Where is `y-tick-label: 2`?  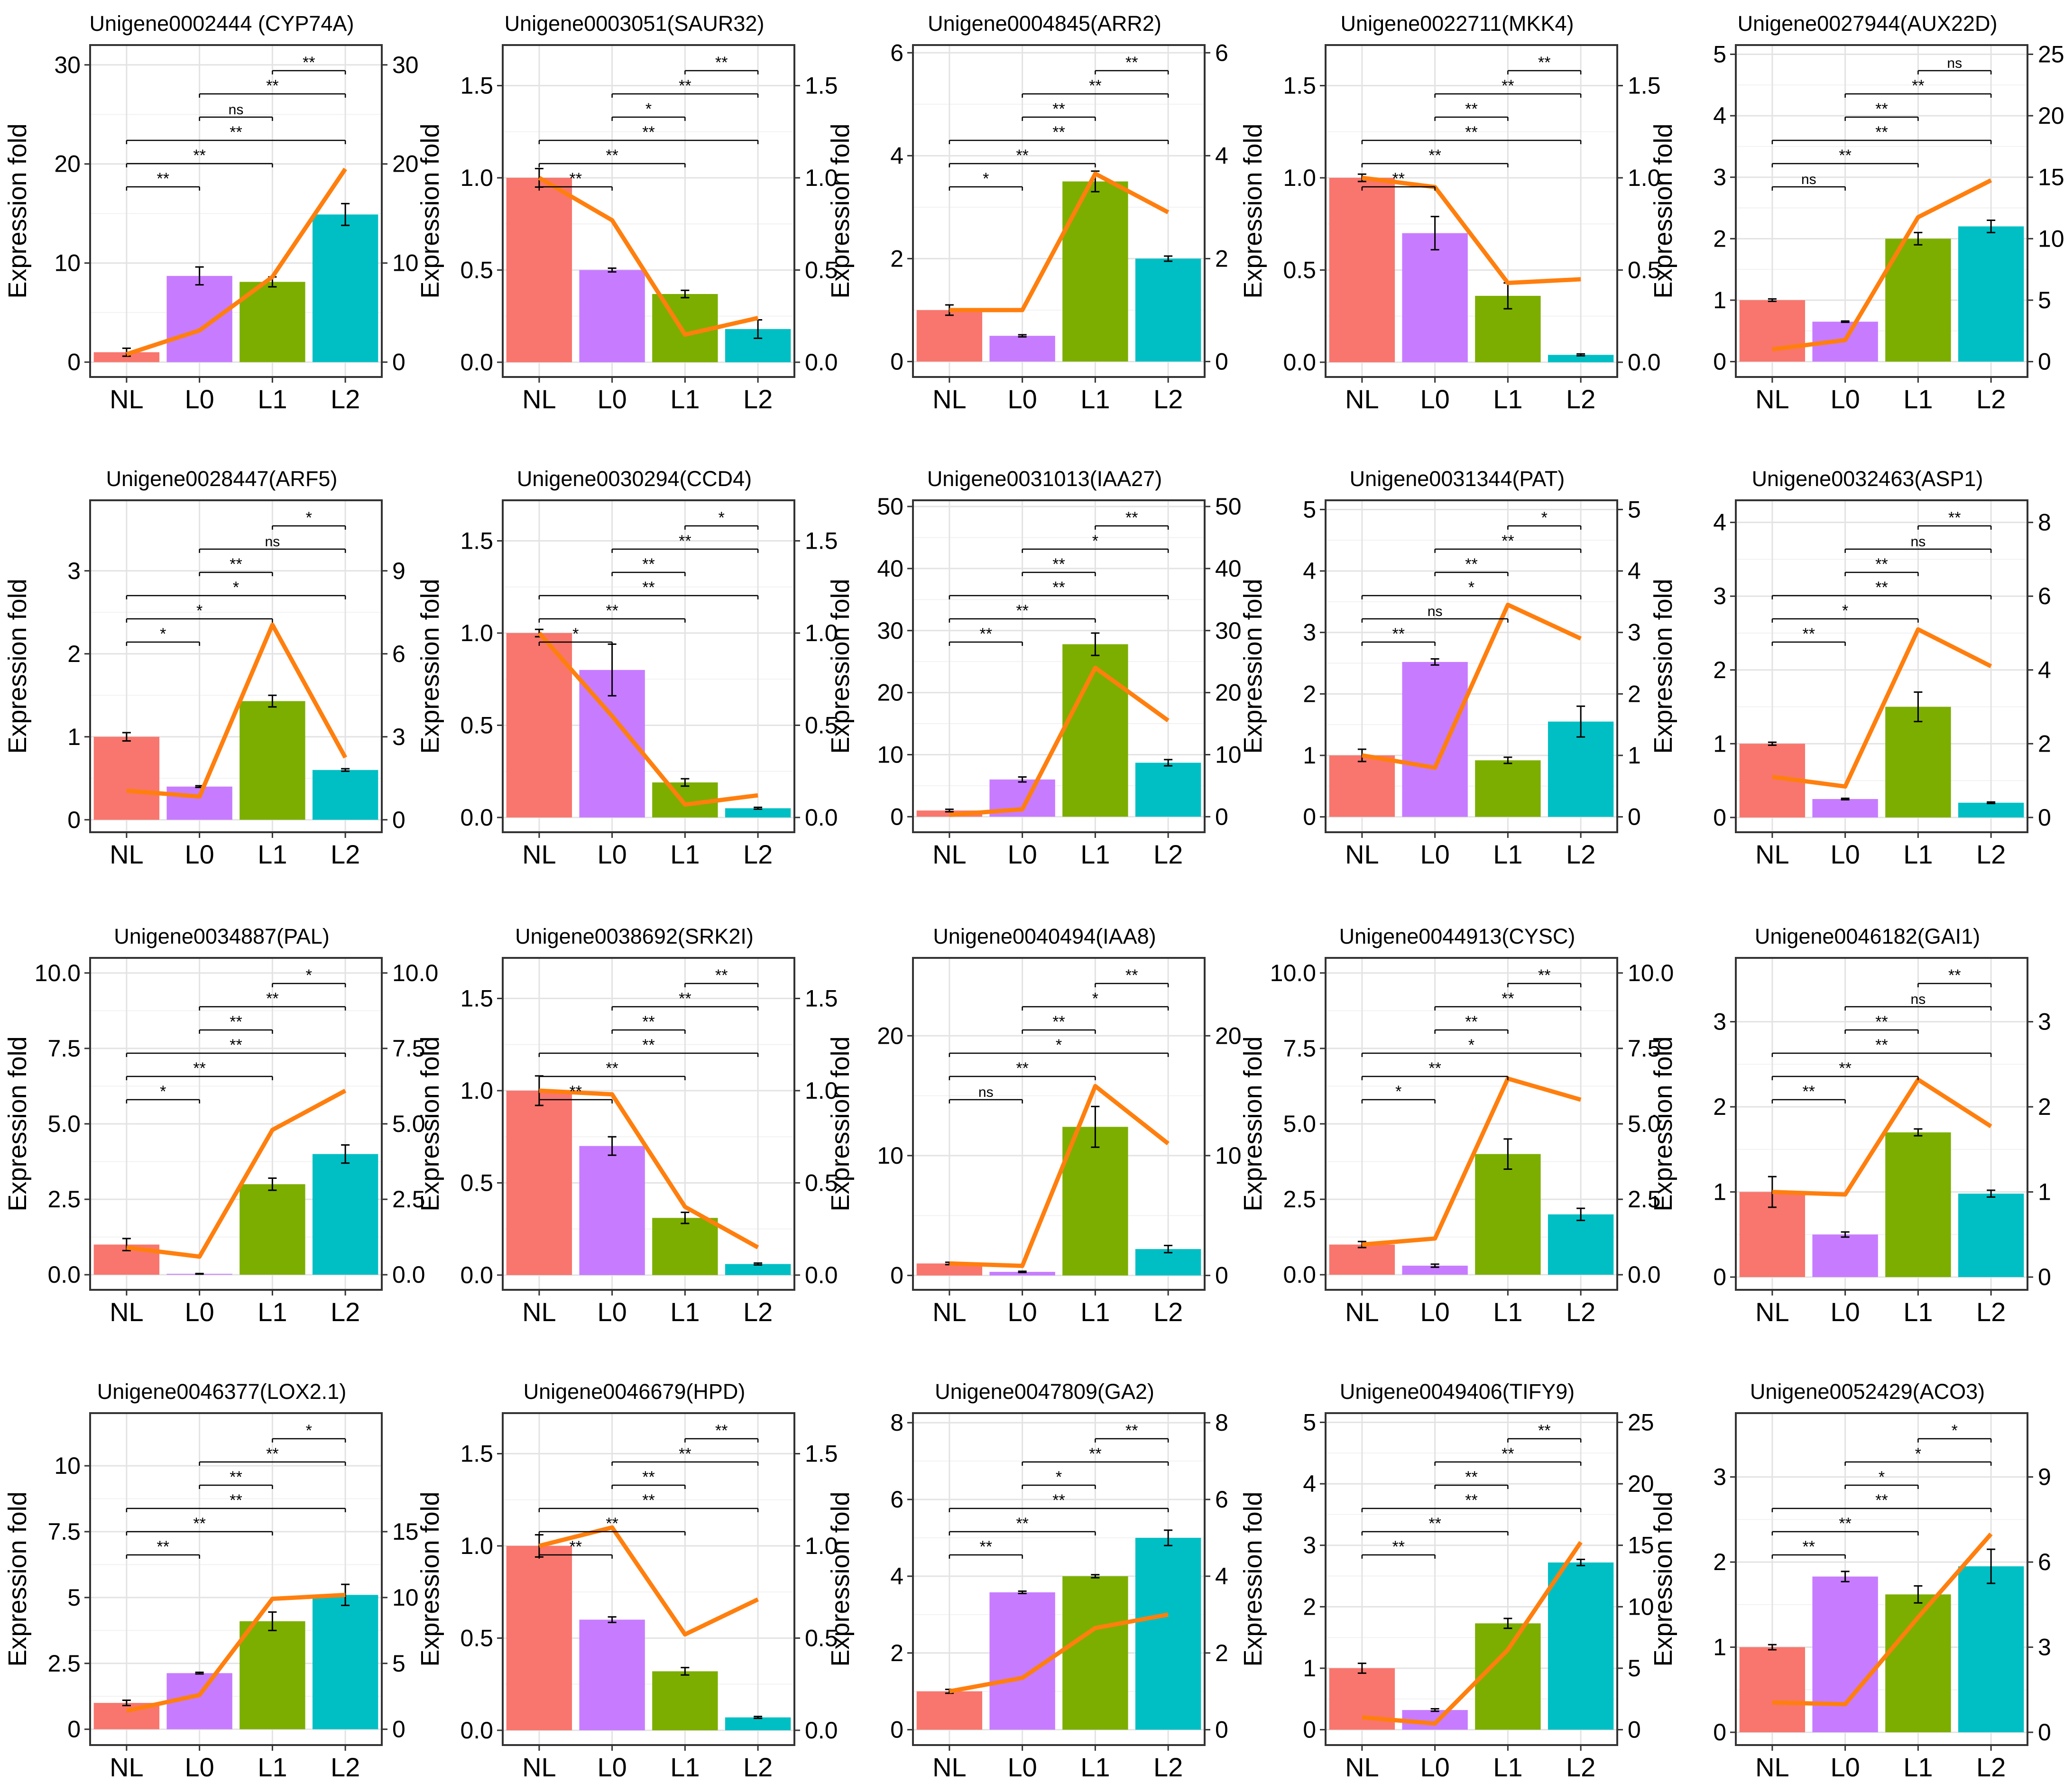
y-tick-label: 2 is located at coordinates (1309, 1606).